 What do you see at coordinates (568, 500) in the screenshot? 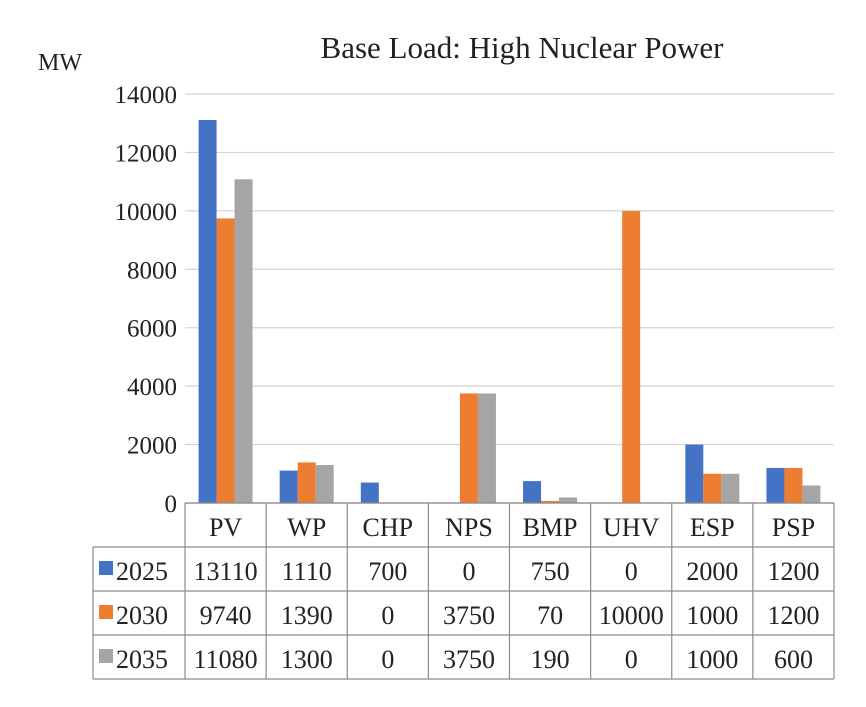
I see `bar-2035-BMP` at bounding box center [568, 500].